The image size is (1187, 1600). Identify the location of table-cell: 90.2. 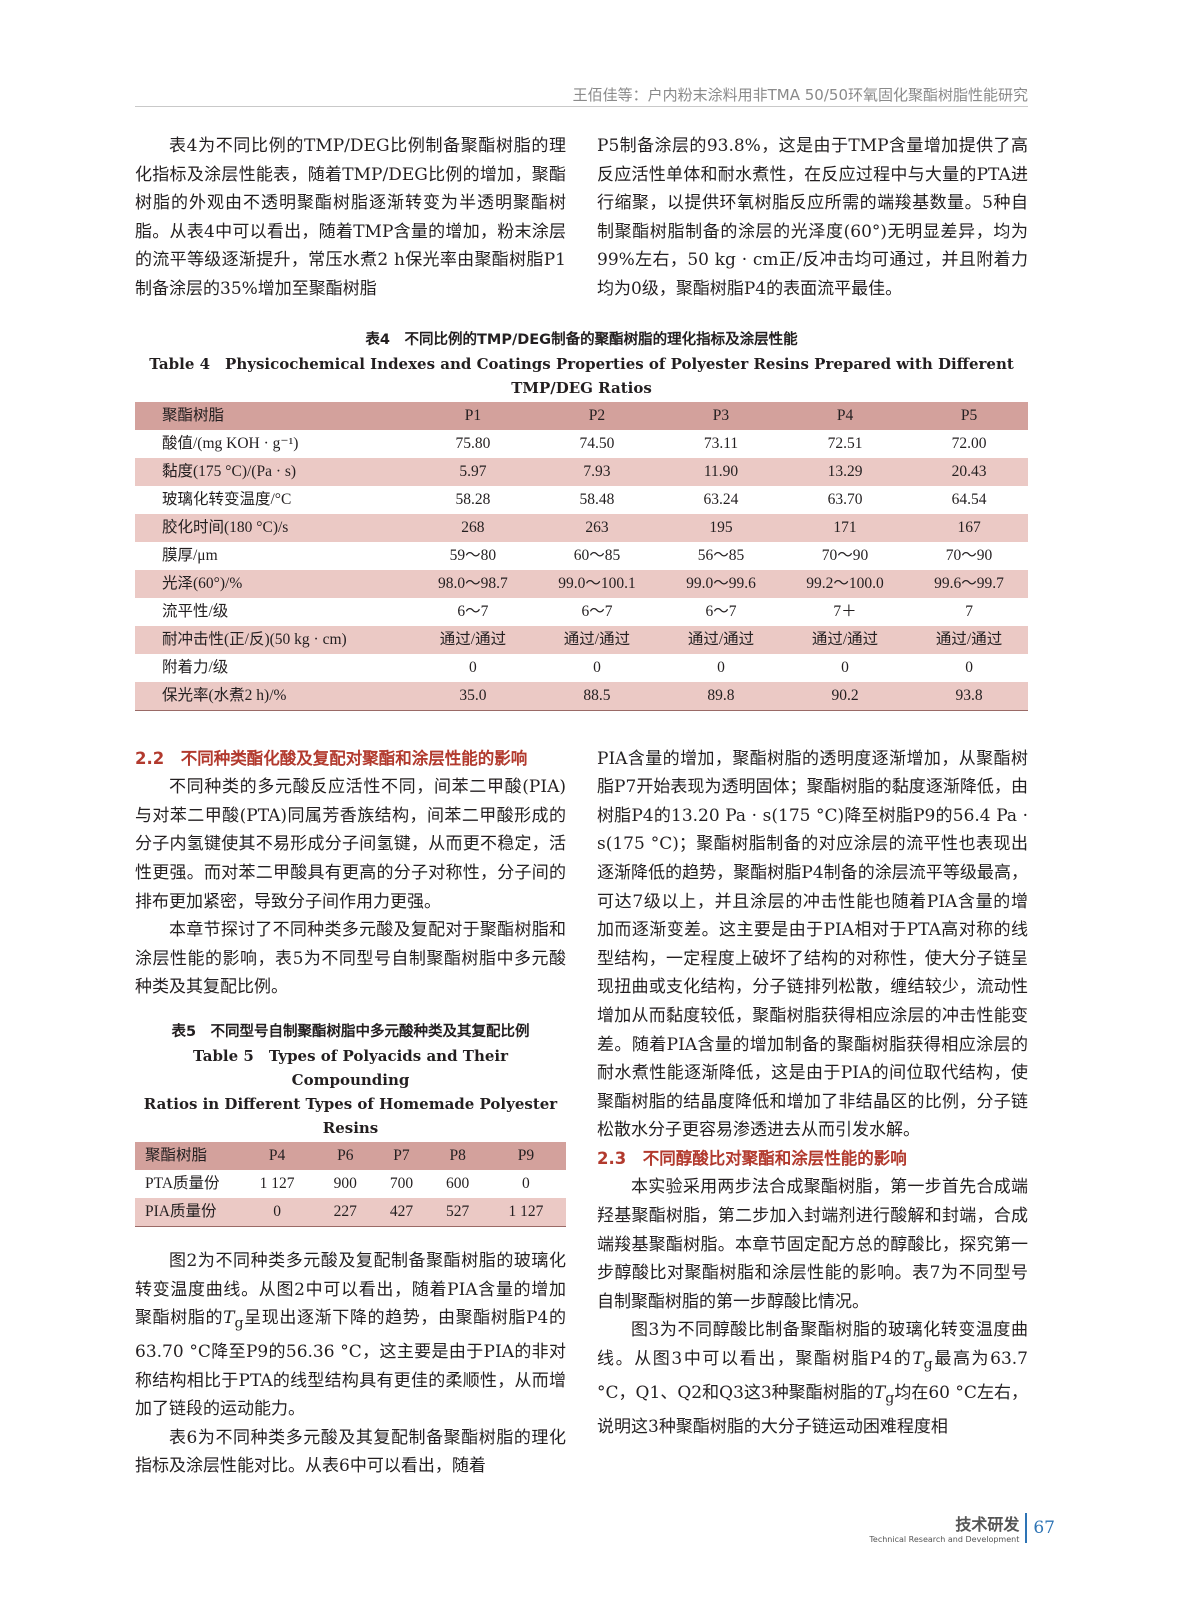
(845, 696).